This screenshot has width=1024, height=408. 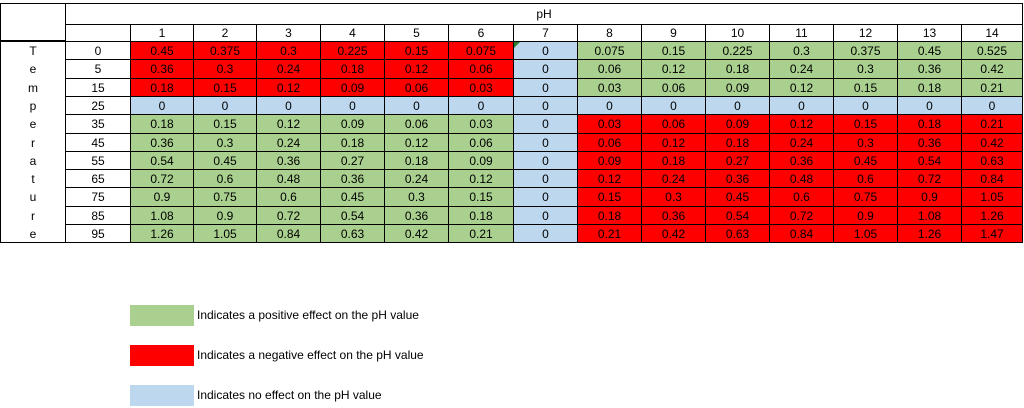 What do you see at coordinates (801, 33) in the screenshot?
I see `ph-column-header: 11` at bounding box center [801, 33].